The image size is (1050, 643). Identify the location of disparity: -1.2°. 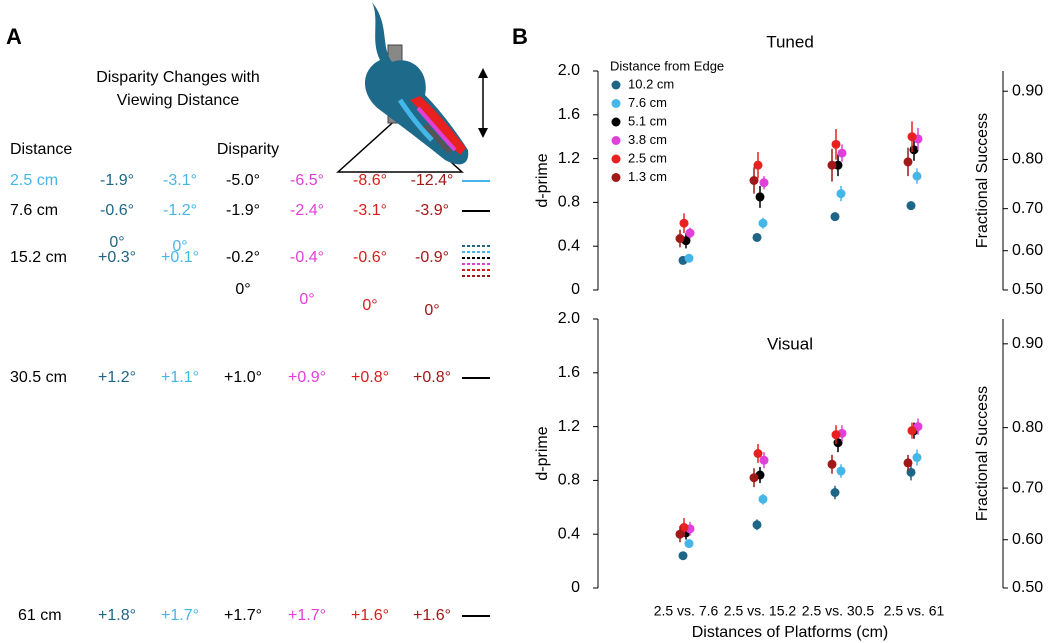
(180, 210).